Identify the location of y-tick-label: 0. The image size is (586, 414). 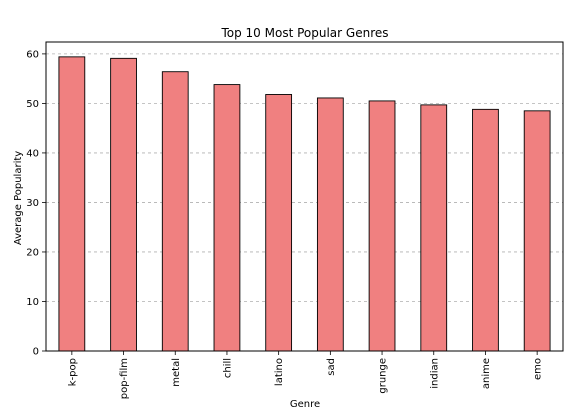
(36, 352).